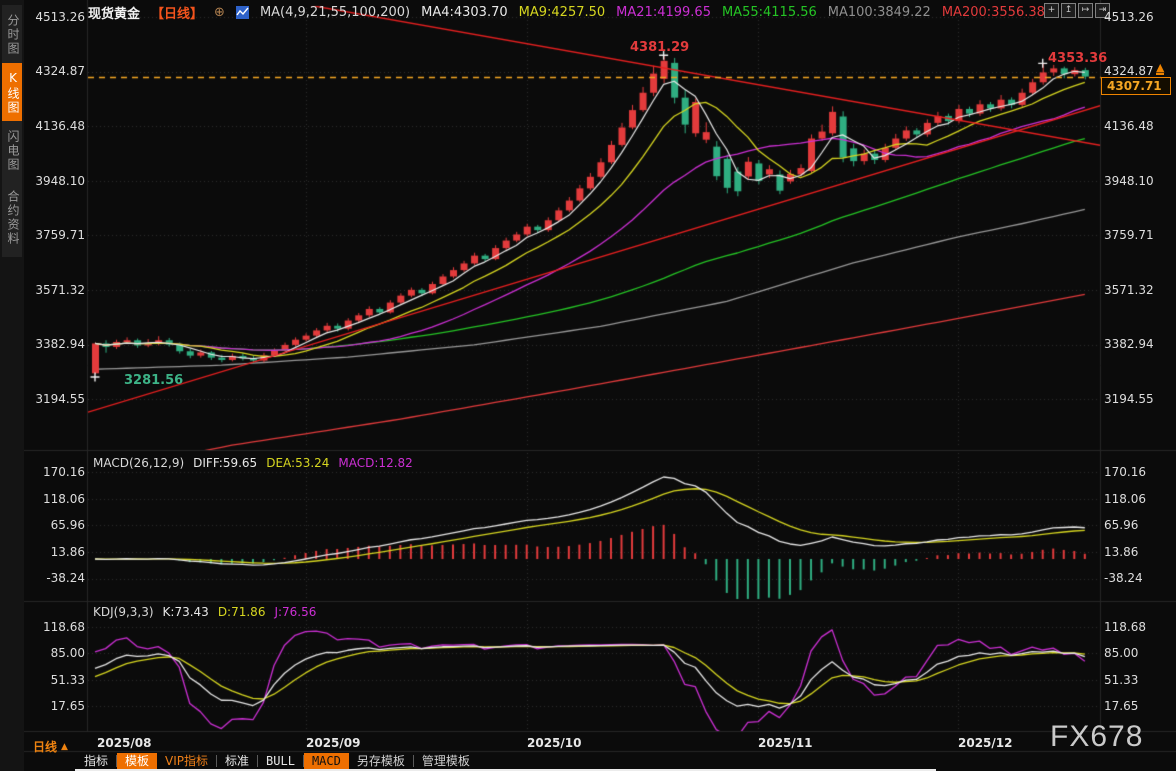  Describe the element at coordinates (1078, 58) in the screenshot. I see `recent-high-label: 4353.36` at that location.